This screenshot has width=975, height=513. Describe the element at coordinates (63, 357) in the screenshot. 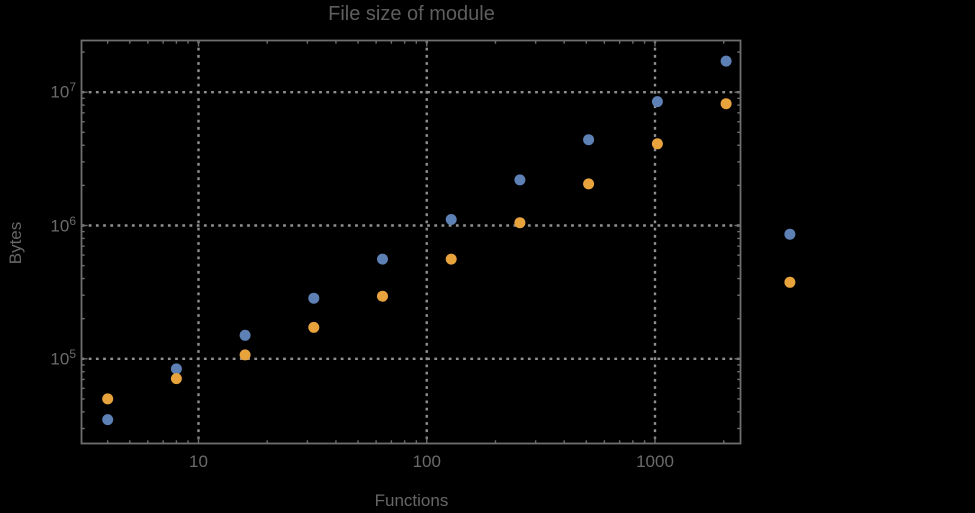

I see `y-tick-label: 10⁵` at that location.